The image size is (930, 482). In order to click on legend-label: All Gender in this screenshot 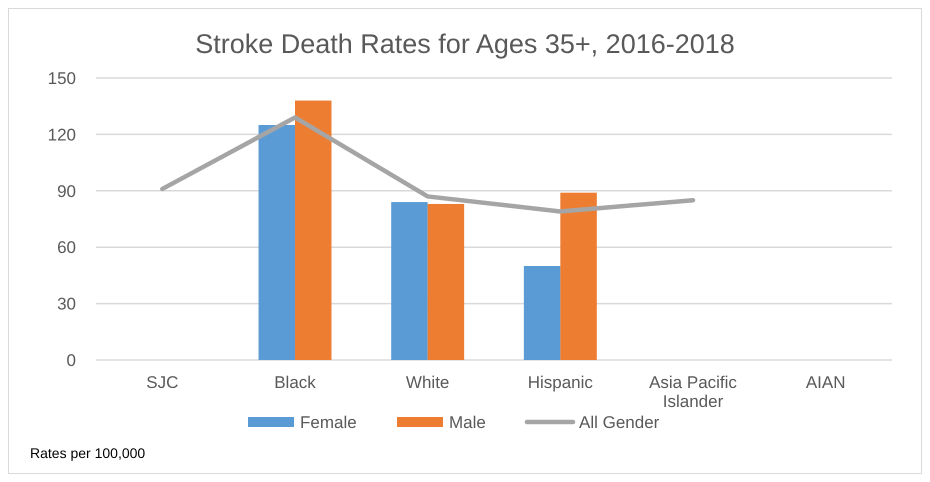, I will do `click(619, 422)`.